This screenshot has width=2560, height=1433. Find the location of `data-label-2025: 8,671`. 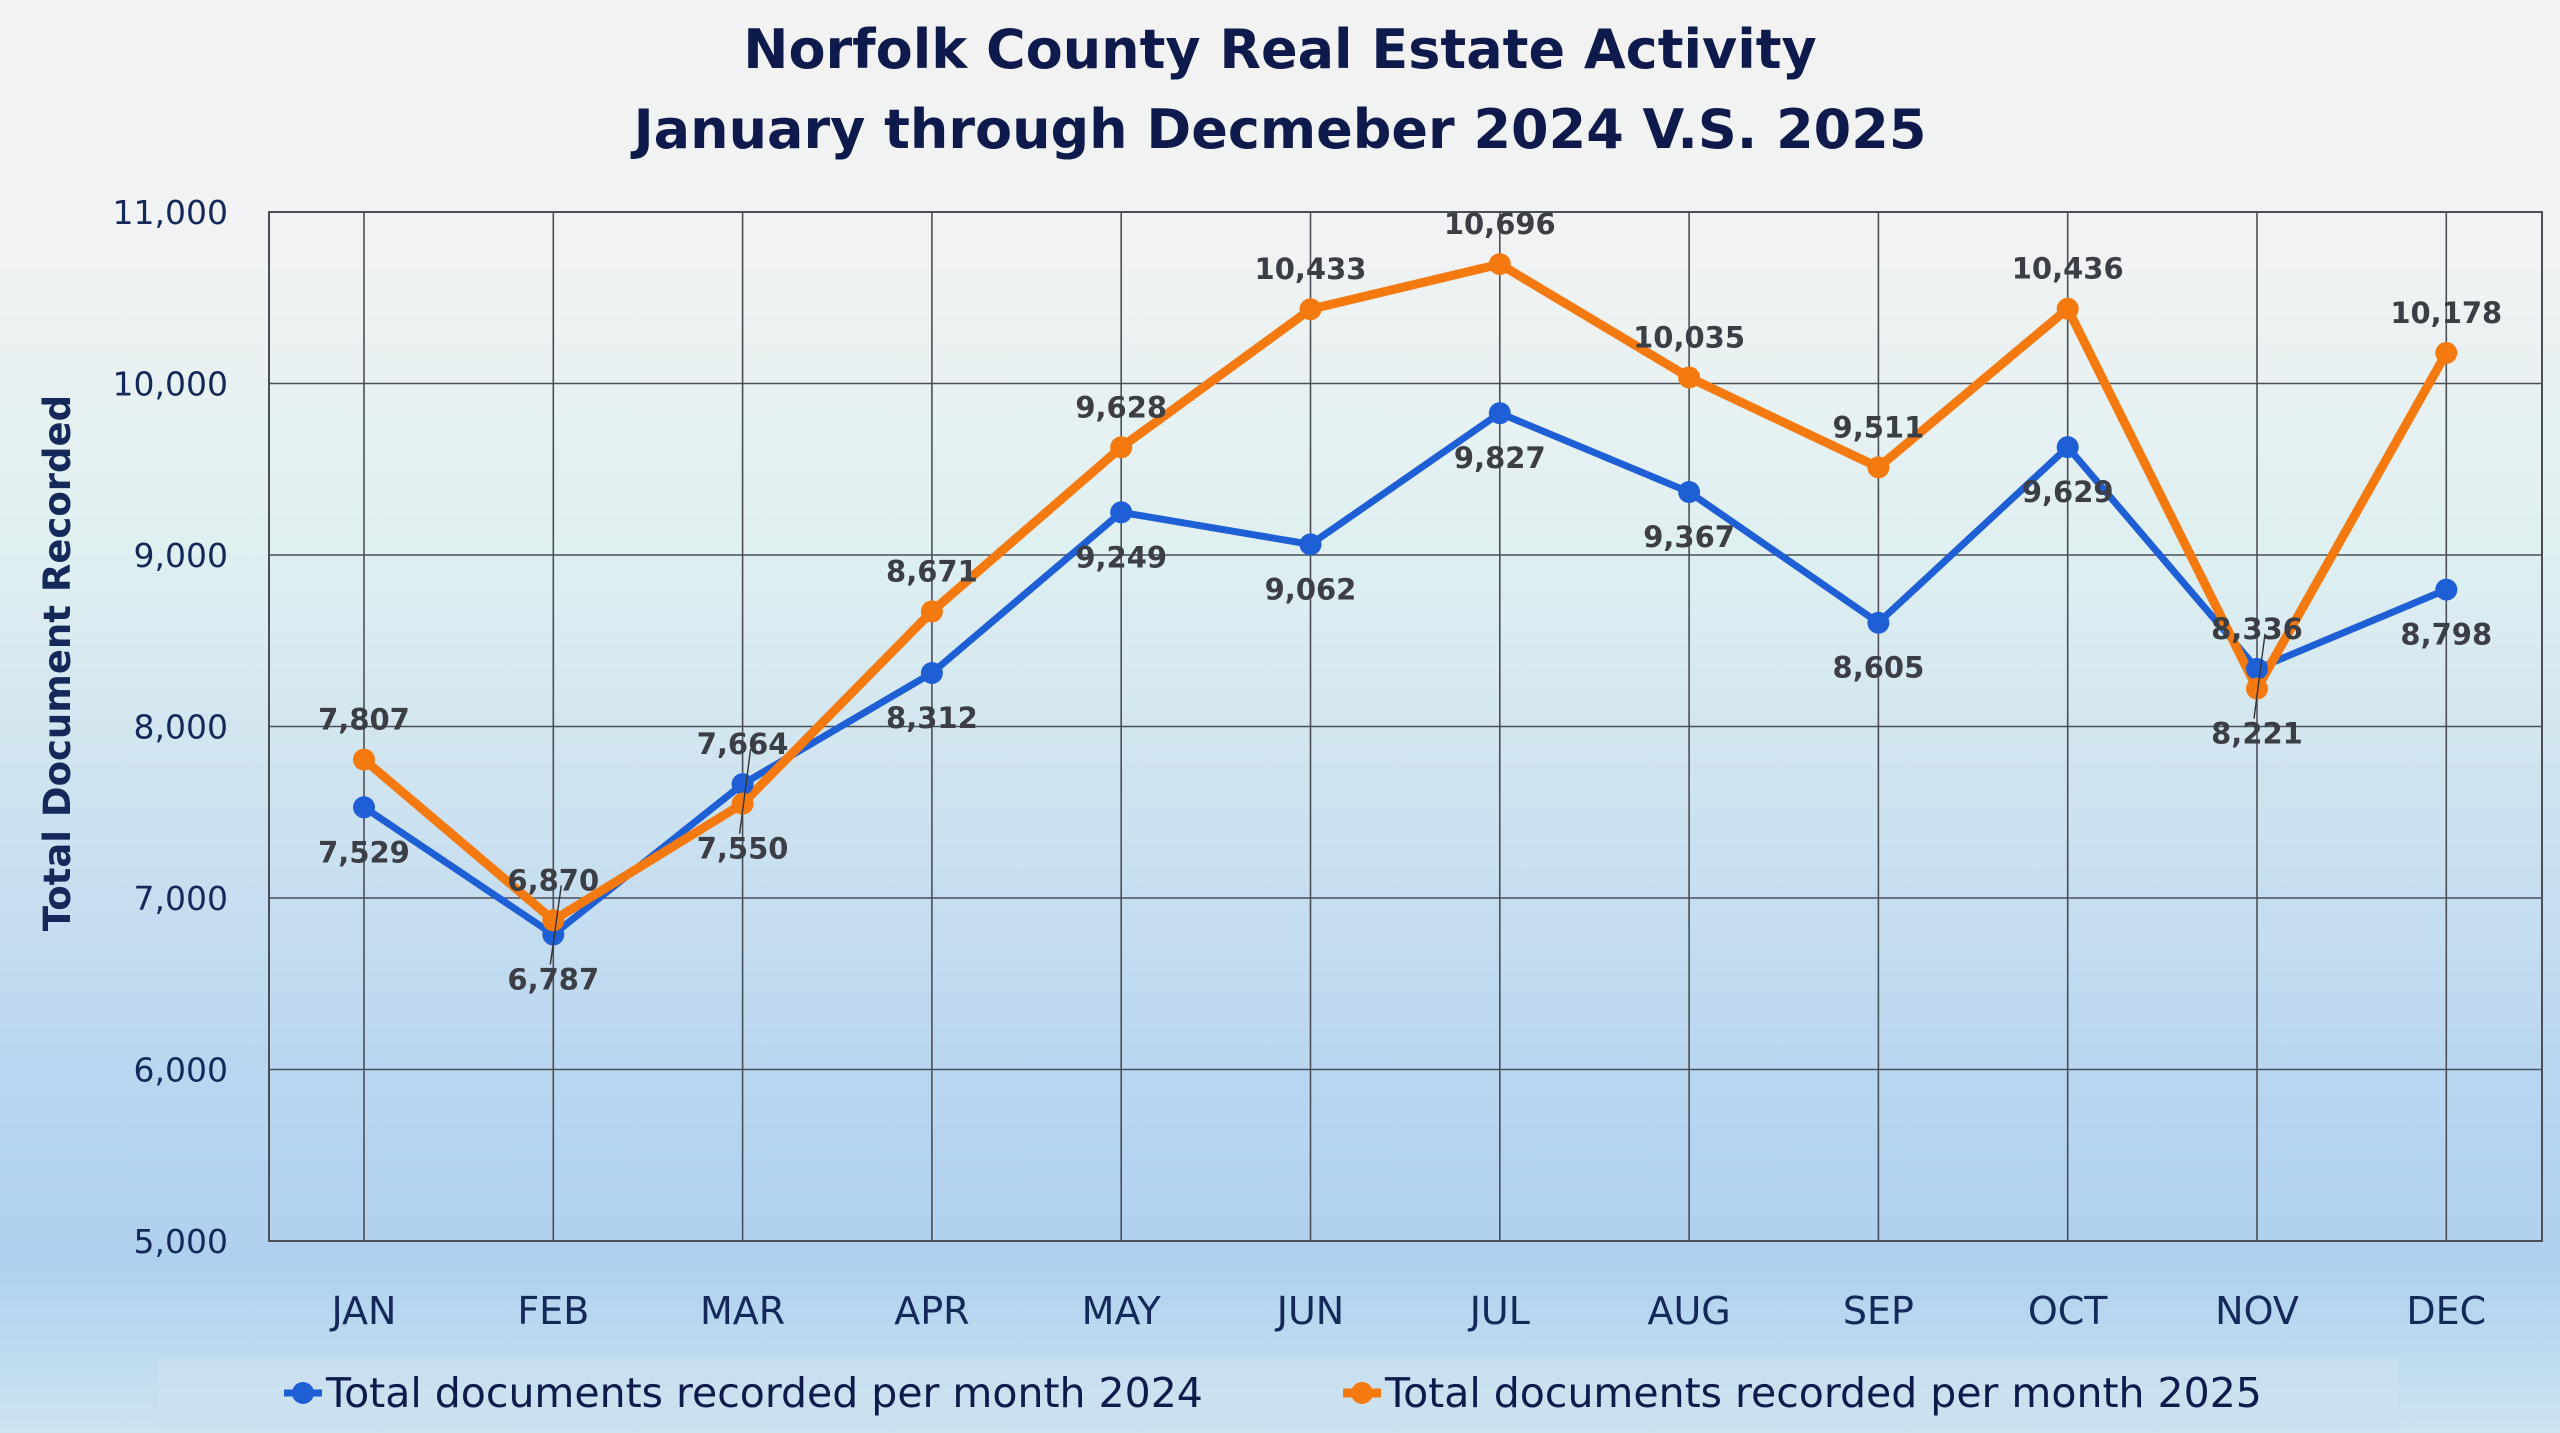

data-label-2025: 8,671 is located at coordinates (932, 571).